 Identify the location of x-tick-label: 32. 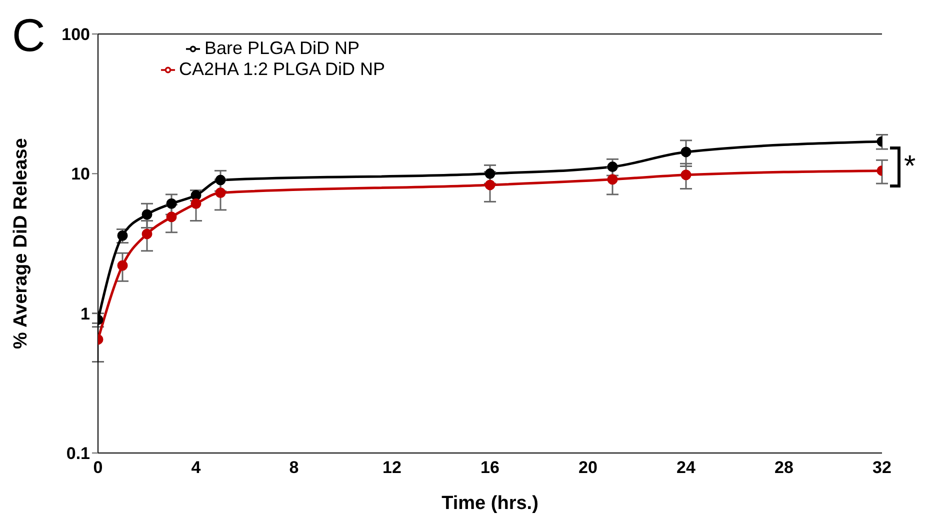
(882, 468).